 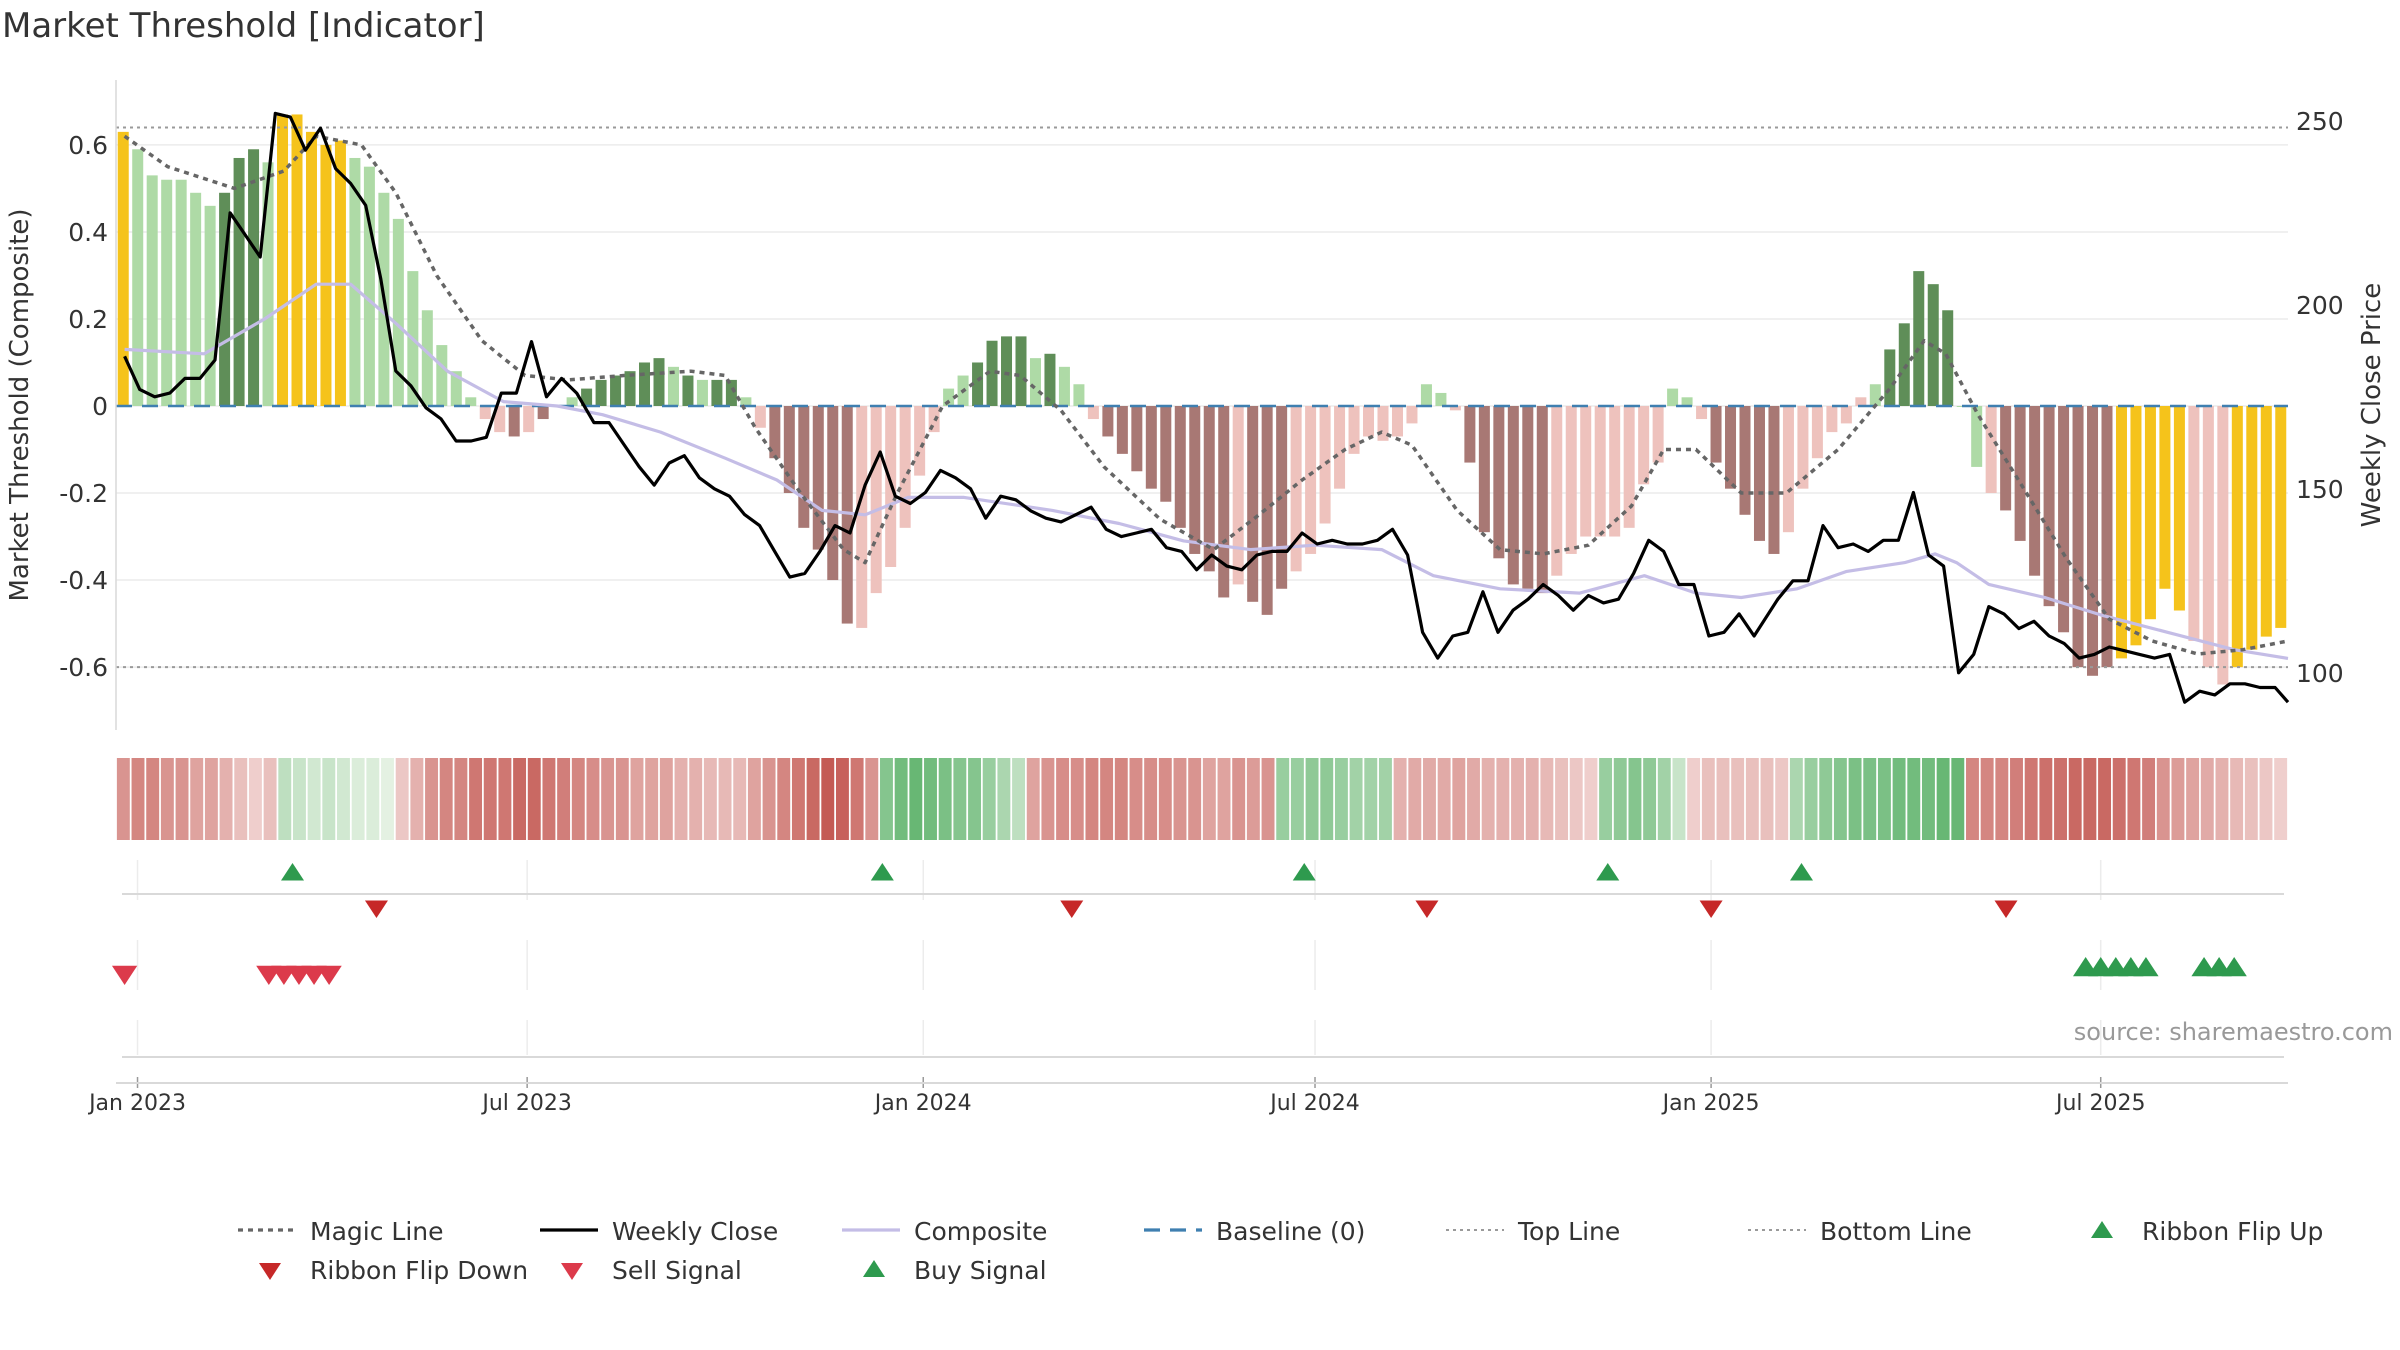 What do you see at coordinates (944, 1231) in the screenshot?
I see `legend-item: Composite` at bounding box center [944, 1231].